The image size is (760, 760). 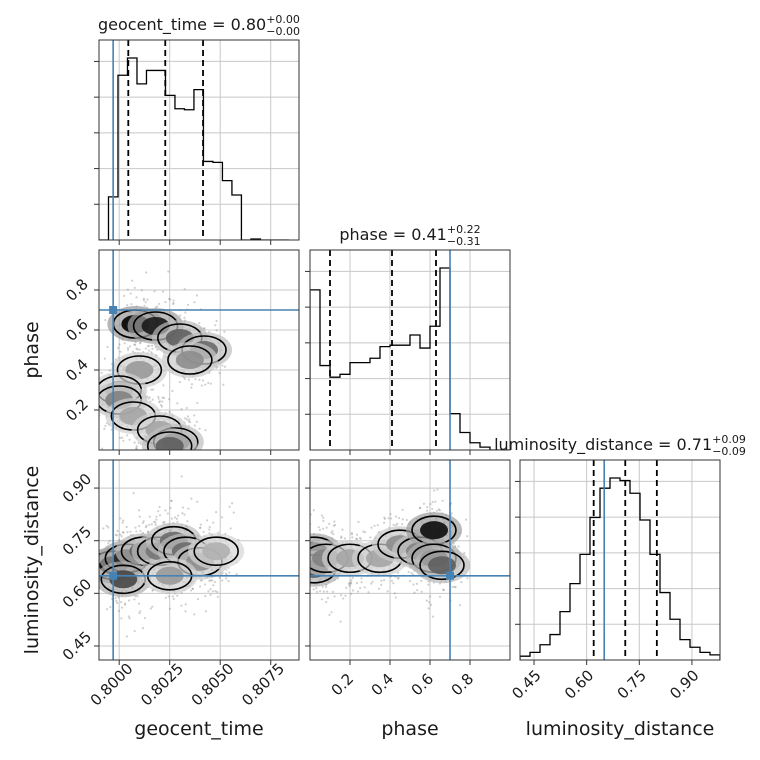 What do you see at coordinates (579, 684) in the screenshot?
I see `tick-label-x-luminosity_distance: 0.60` at bounding box center [579, 684].